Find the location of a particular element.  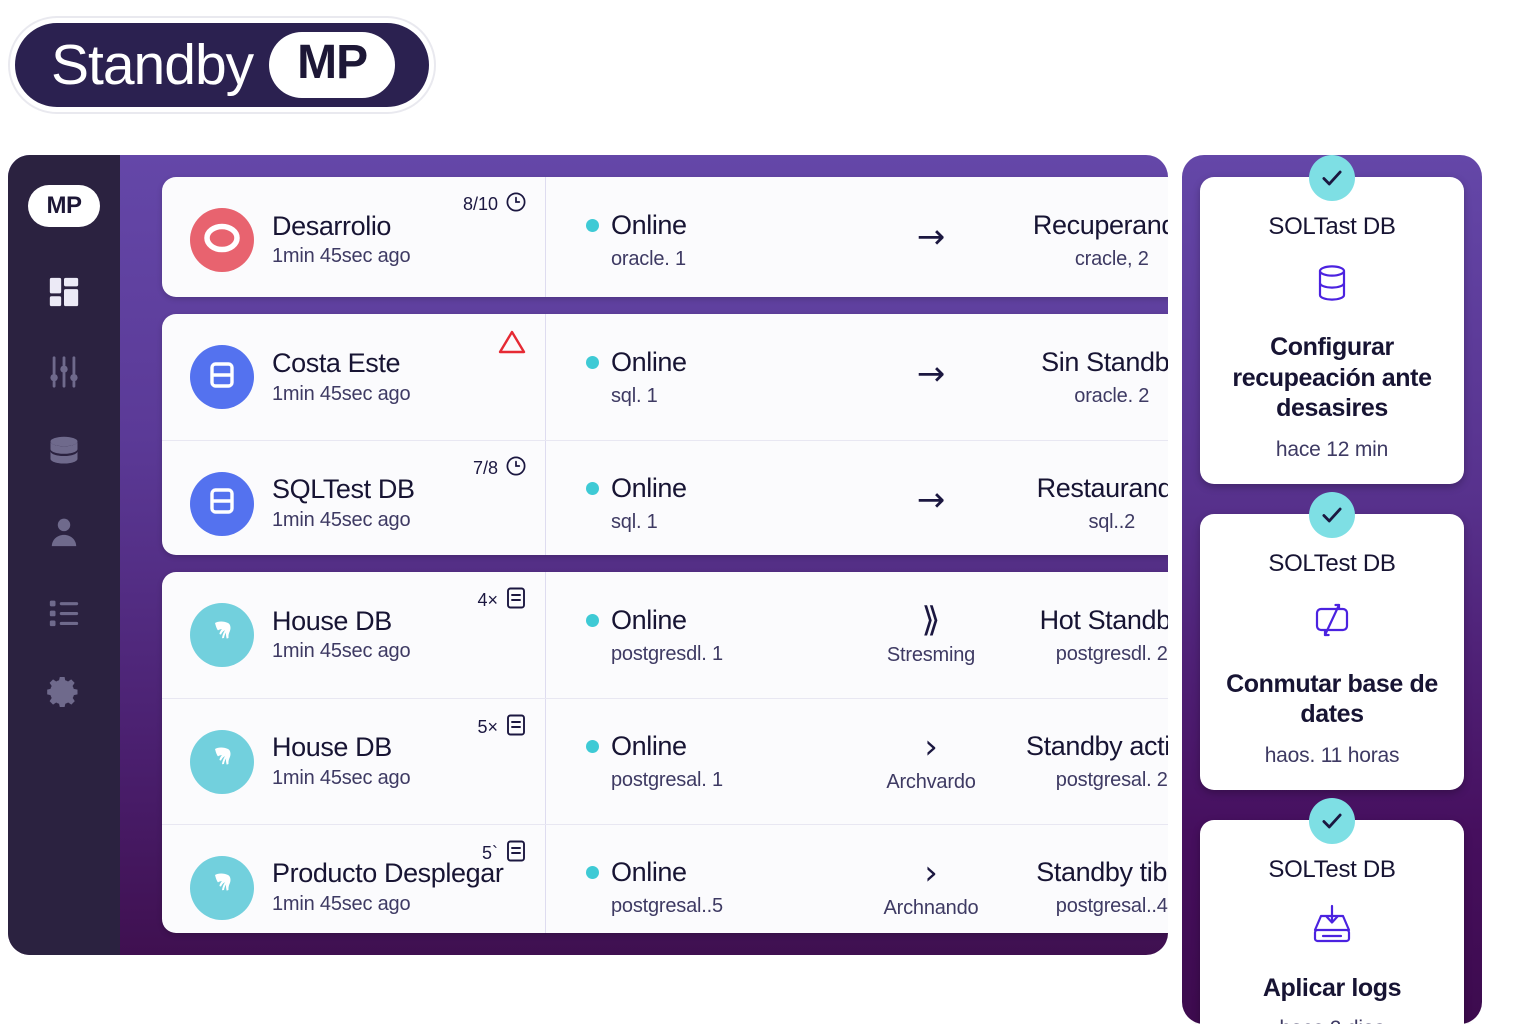

sidebar-item-settings-sliders is located at coordinates (64, 372).